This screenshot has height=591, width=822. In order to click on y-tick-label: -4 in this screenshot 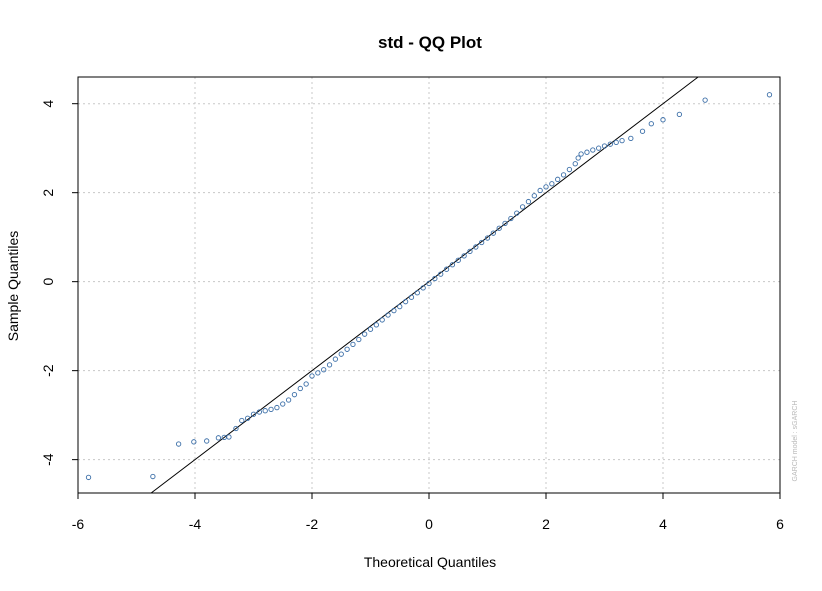, I will do `click(48, 459)`.